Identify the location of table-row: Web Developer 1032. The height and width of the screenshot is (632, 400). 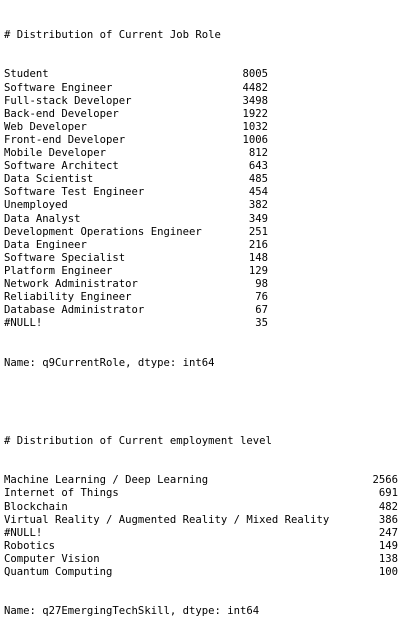
(201, 127).